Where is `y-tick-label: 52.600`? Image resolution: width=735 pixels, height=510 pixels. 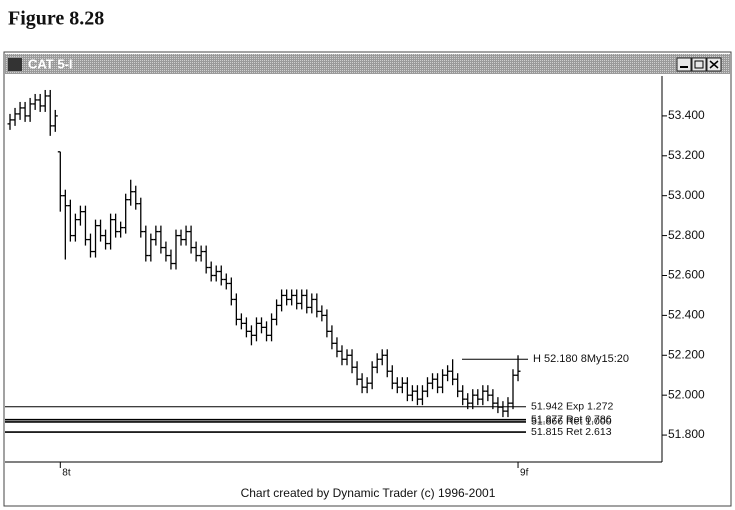
y-tick-label: 52.600 is located at coordinates (686, 275).